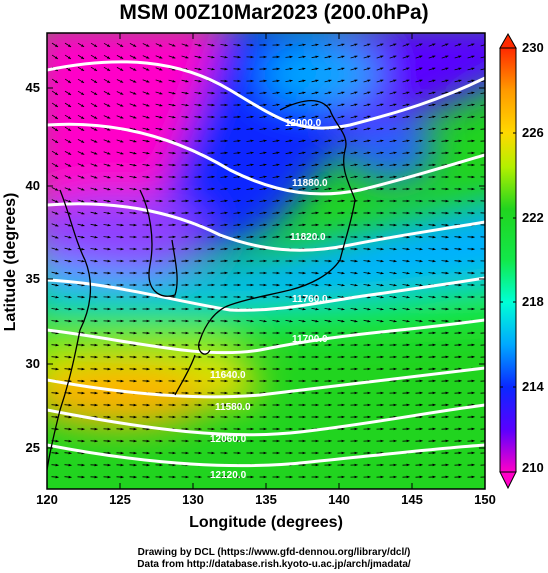 Image resolution: width=548 pixels, height=573 pixels. What do you see at coordinates (274, 12) in the screenshot?
I see `page-title: MSM 00Z10Mar2023 (200.0hPa)` at bounding box center [274, 12].